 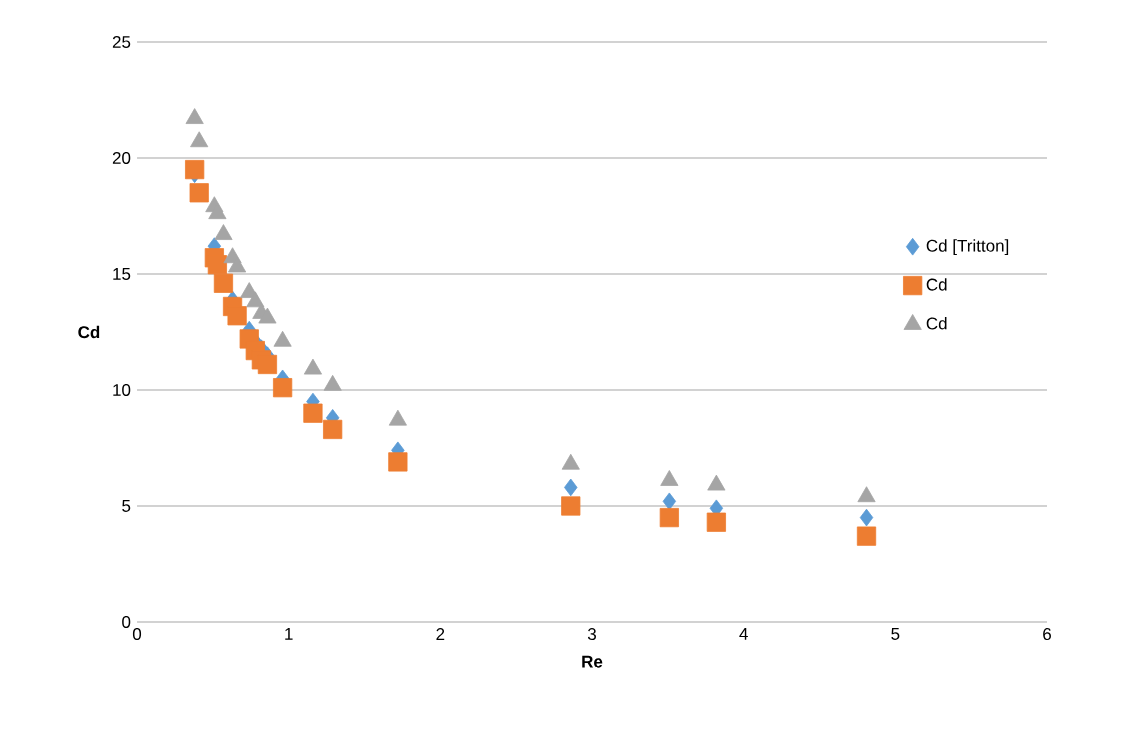 What do you see at coordinates (592, 661) in the screenshot?
I see `x-axis-title: Re` at bounding box center [592, 661].